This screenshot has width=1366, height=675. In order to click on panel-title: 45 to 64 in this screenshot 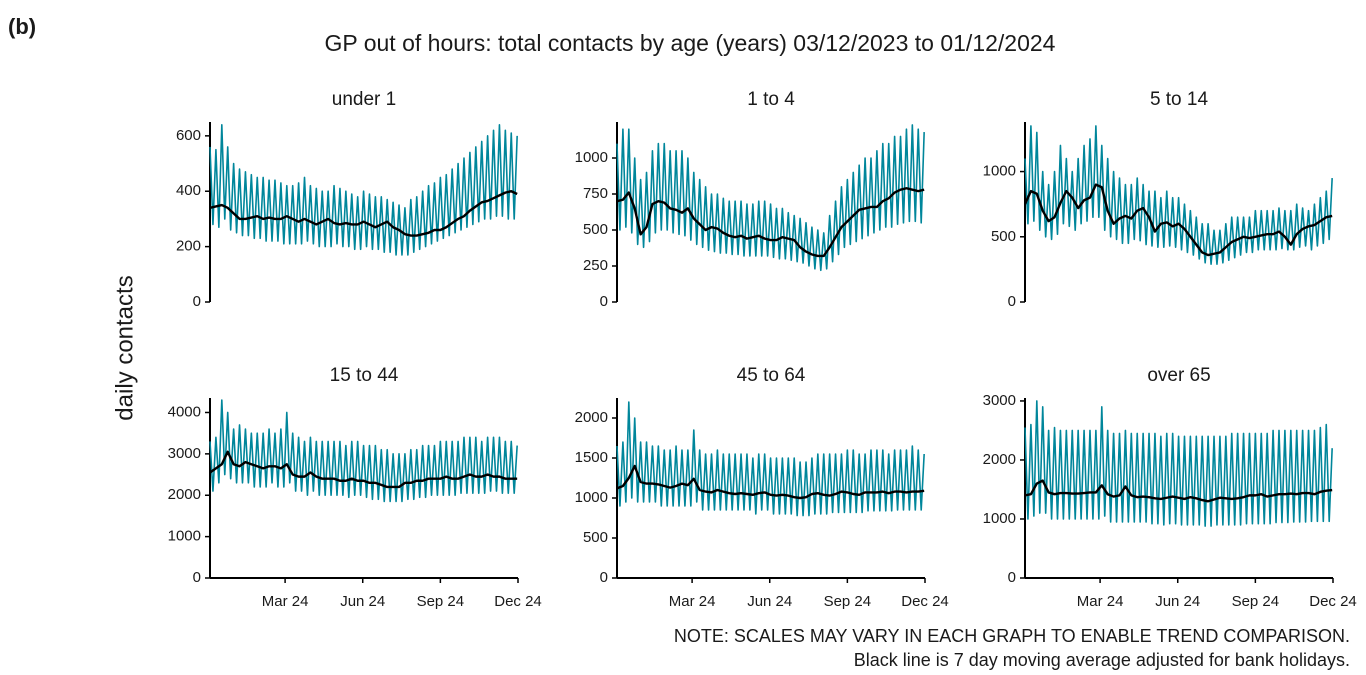, I will do `click(771, 375)`.